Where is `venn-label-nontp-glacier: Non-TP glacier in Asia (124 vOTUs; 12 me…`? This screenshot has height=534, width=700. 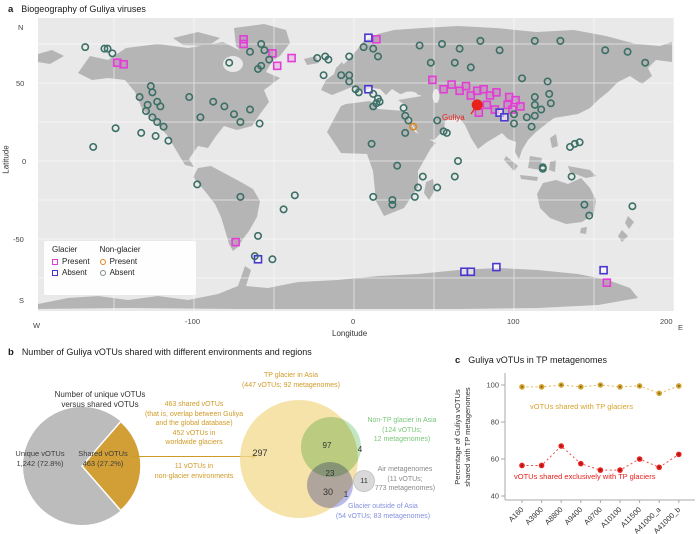
venn-label-nontp-glacier: Non-TP glacier in Asia (124 vOTUs; 12 me… is located at coordinates (402, 430).